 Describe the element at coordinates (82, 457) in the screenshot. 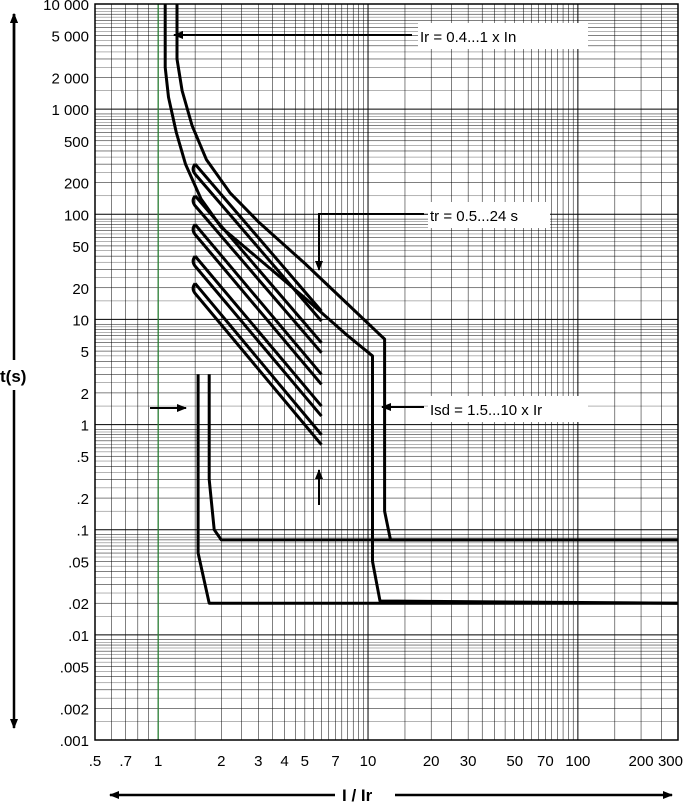

I see `y-tick-label: .5` at that location.